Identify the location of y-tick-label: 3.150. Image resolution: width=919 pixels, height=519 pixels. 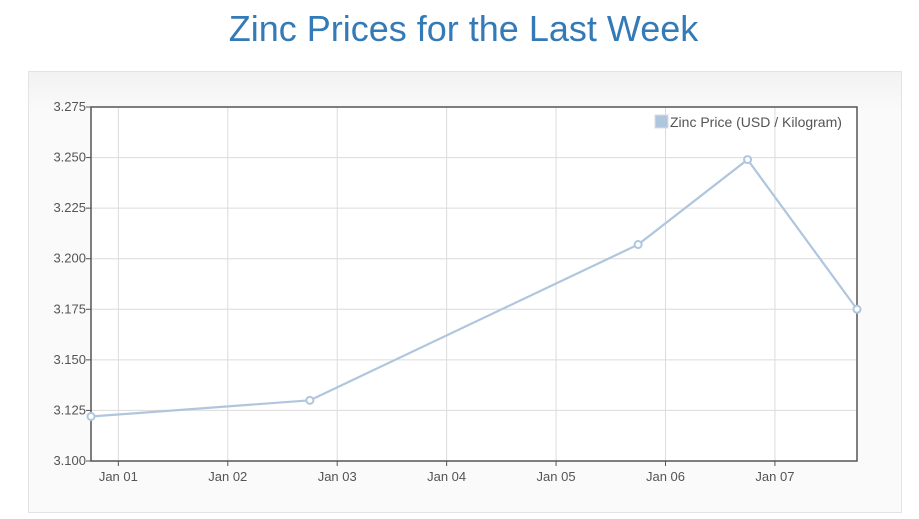
(69, 359).